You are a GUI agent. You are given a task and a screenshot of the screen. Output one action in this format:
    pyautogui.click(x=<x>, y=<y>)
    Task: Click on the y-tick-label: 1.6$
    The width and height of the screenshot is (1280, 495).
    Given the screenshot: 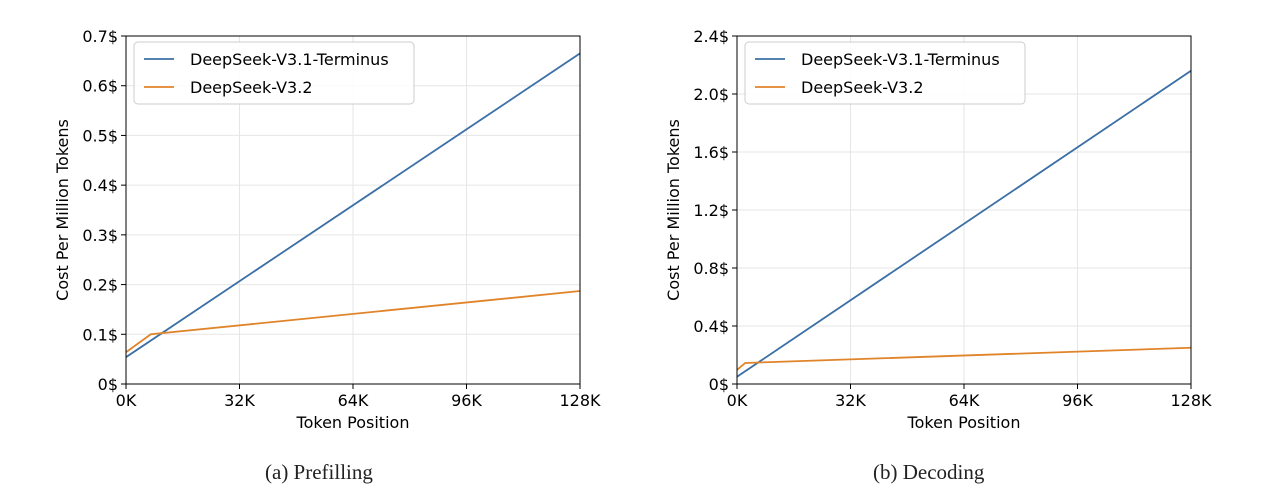 What is the action you would take?
    pyautogui.click(x=711, y=152)
    